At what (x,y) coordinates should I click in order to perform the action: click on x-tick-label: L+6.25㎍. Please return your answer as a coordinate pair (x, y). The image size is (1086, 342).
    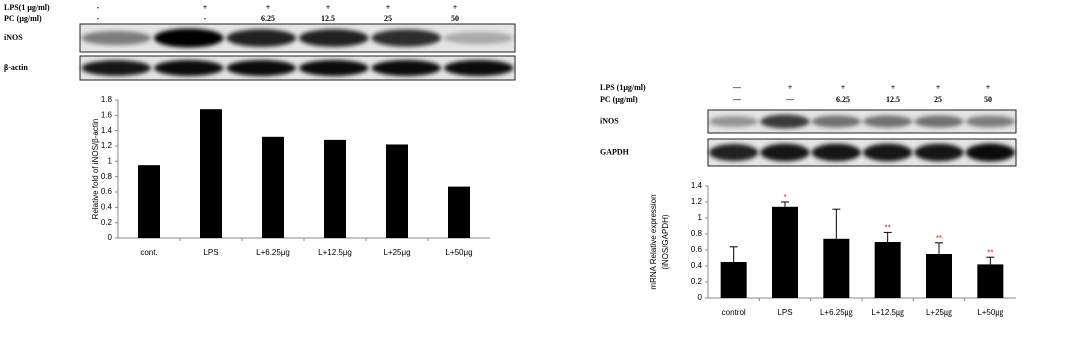
    Looking at the image, I should click on (836, 313).